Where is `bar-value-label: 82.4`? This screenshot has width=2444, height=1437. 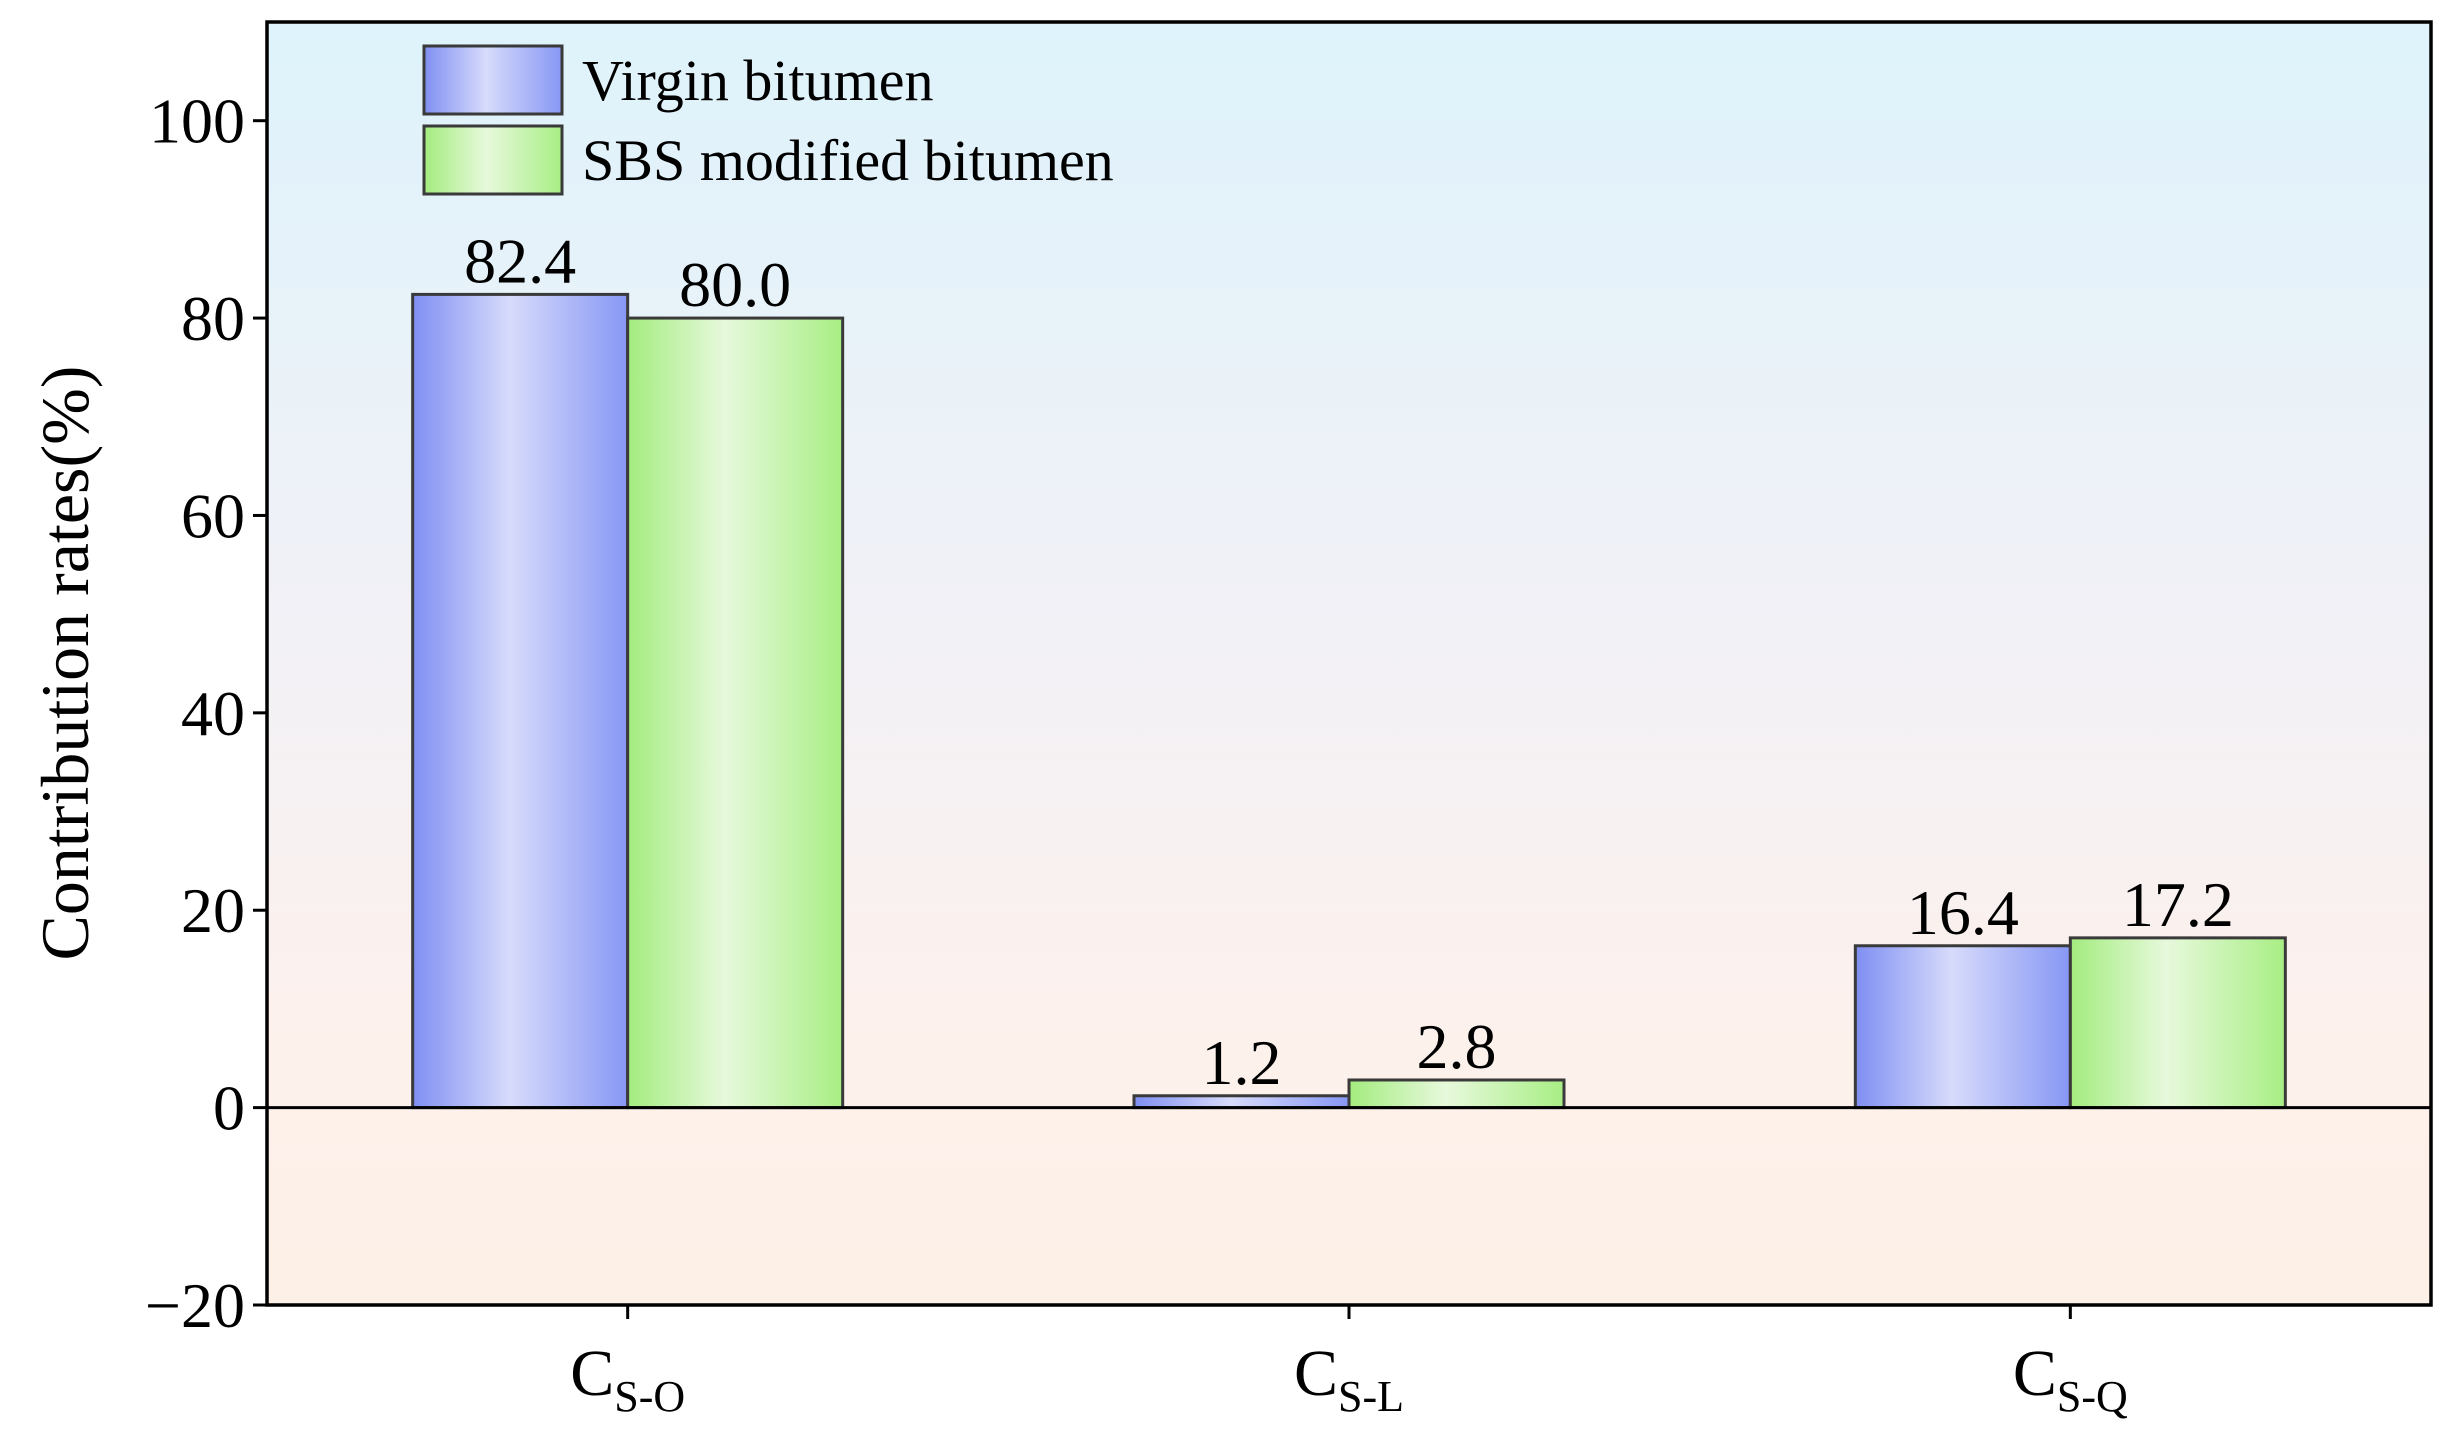
bar-value-label: 82.4 is located at coordinates (520, 260).